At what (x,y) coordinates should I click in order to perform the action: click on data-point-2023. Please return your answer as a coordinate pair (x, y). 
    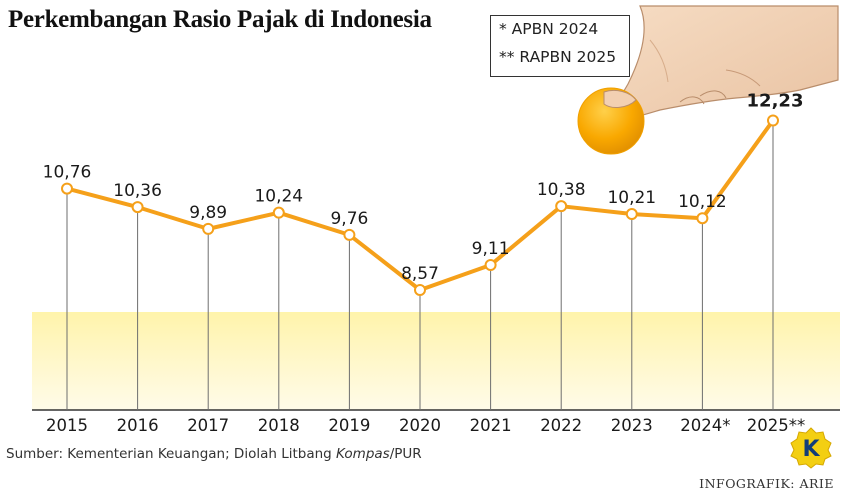
    Looking at the image, I should click on (631, 214).